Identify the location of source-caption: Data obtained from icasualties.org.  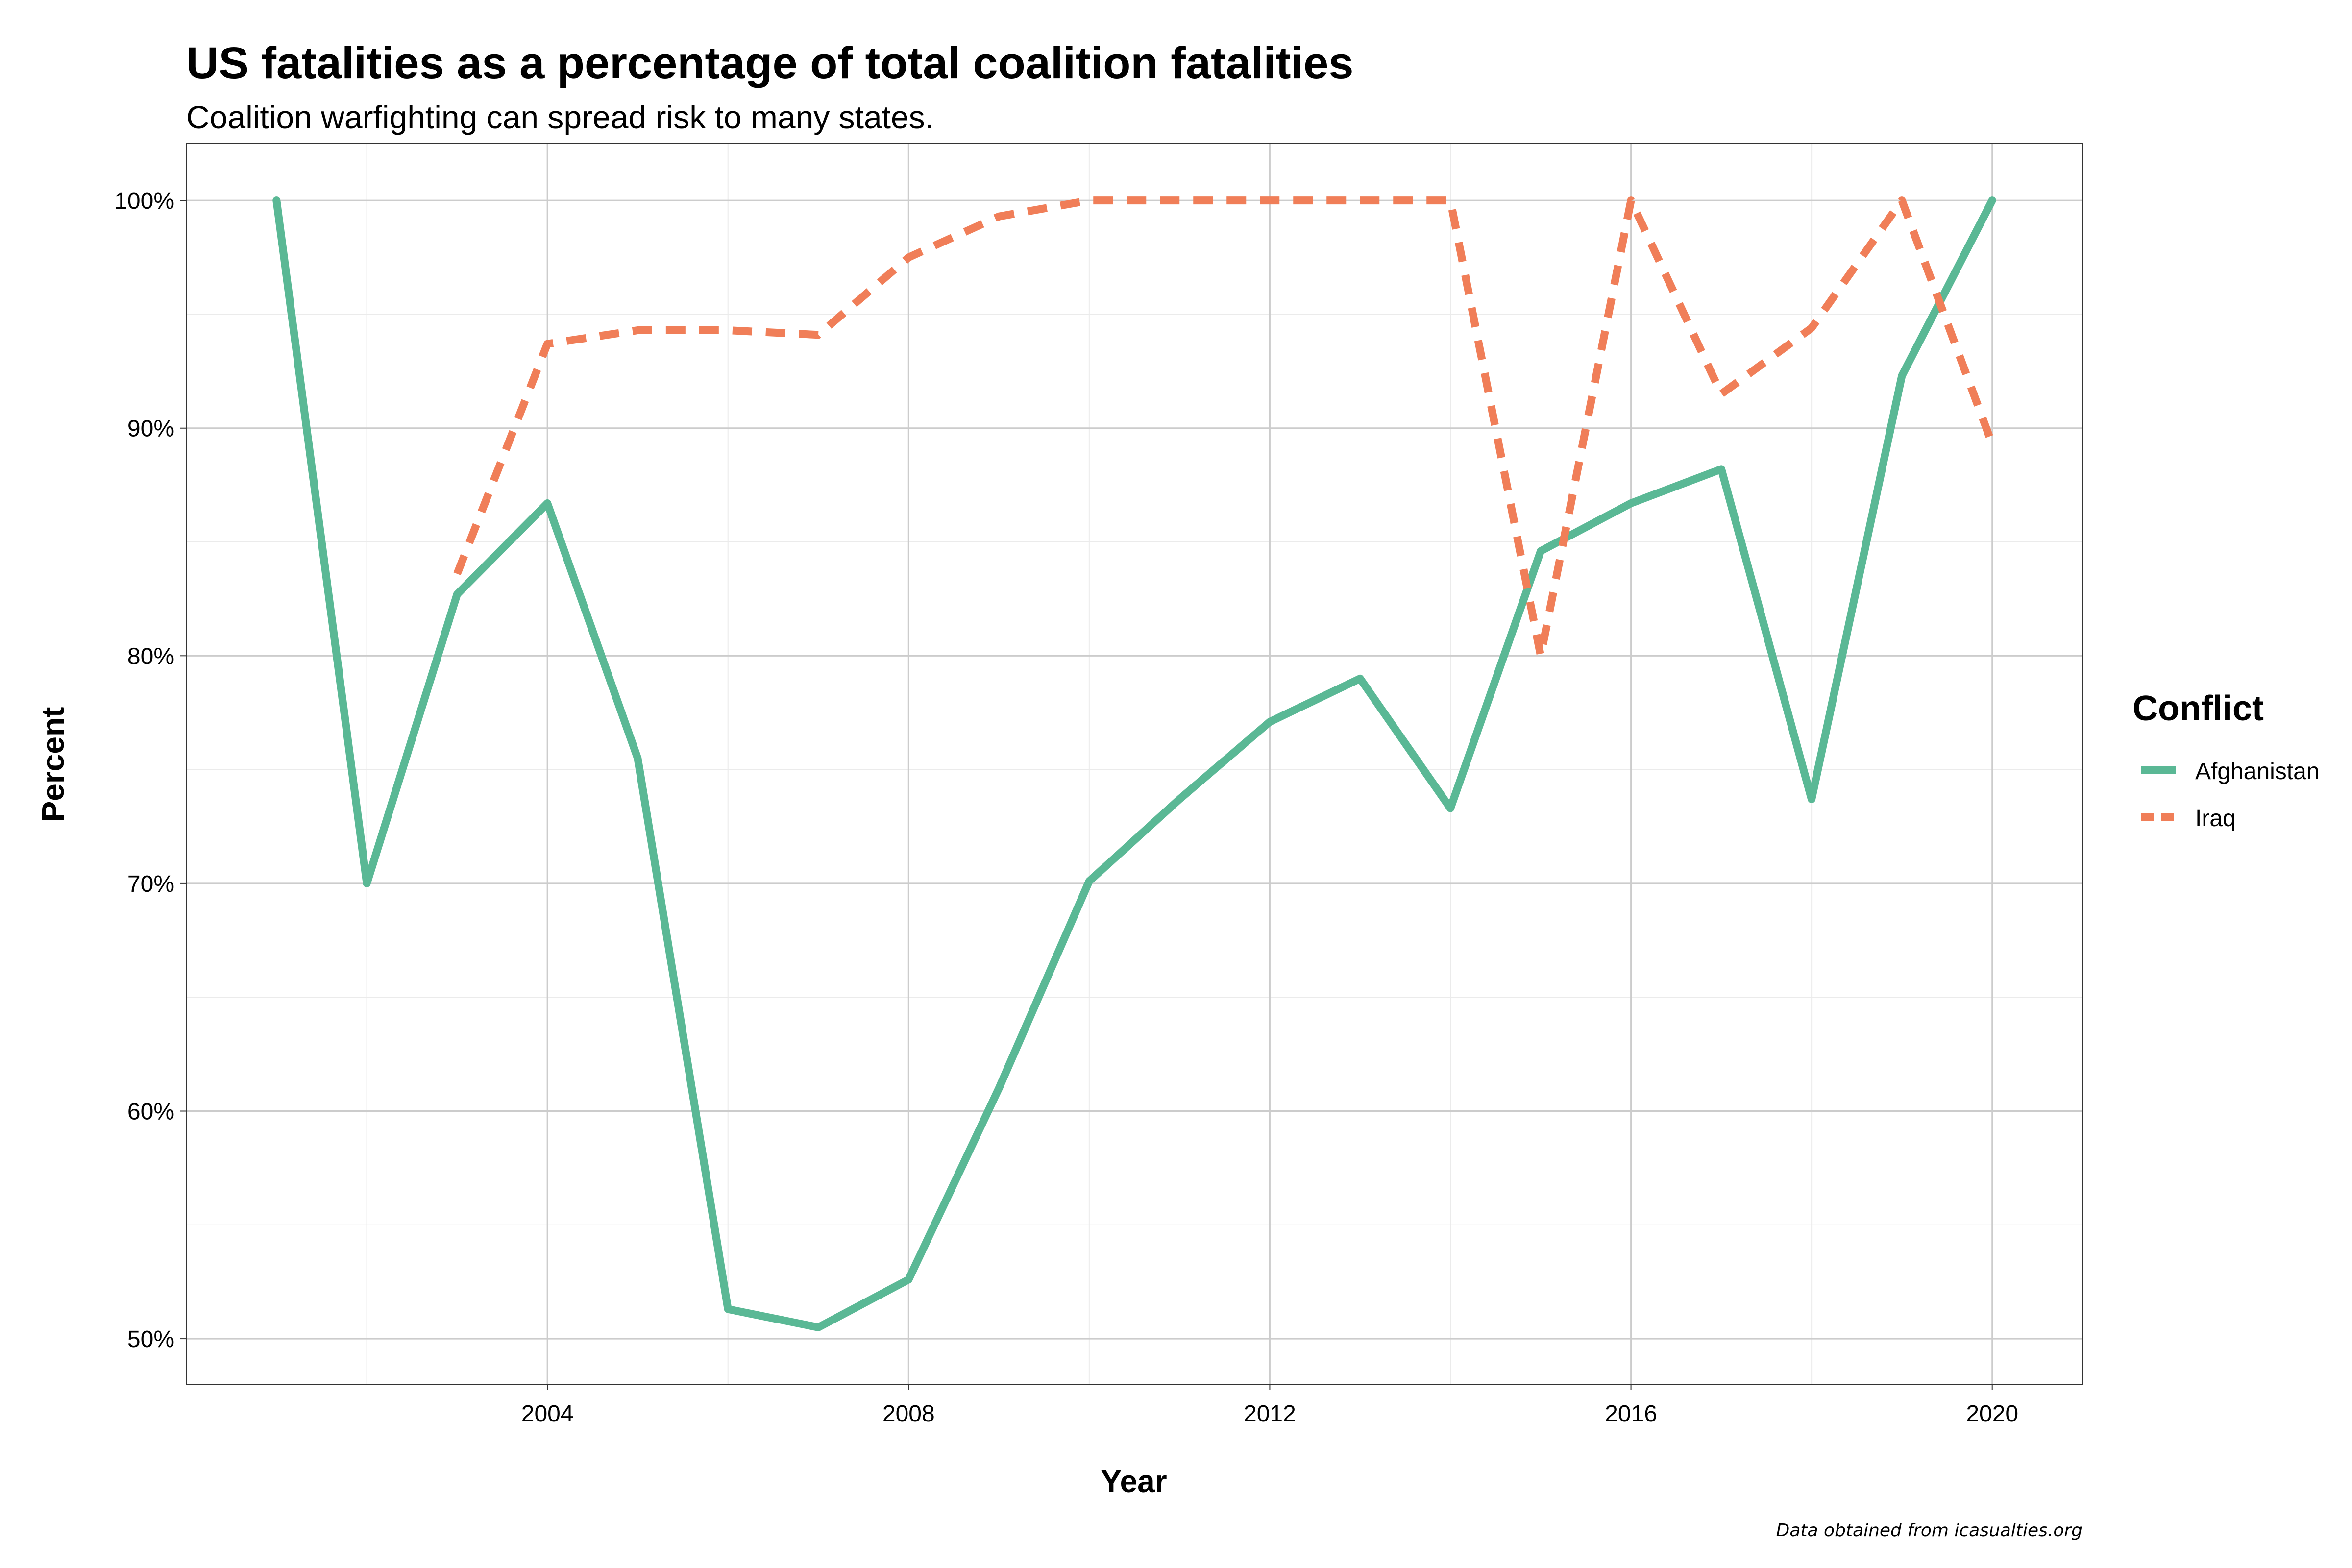
(1929, 1530).